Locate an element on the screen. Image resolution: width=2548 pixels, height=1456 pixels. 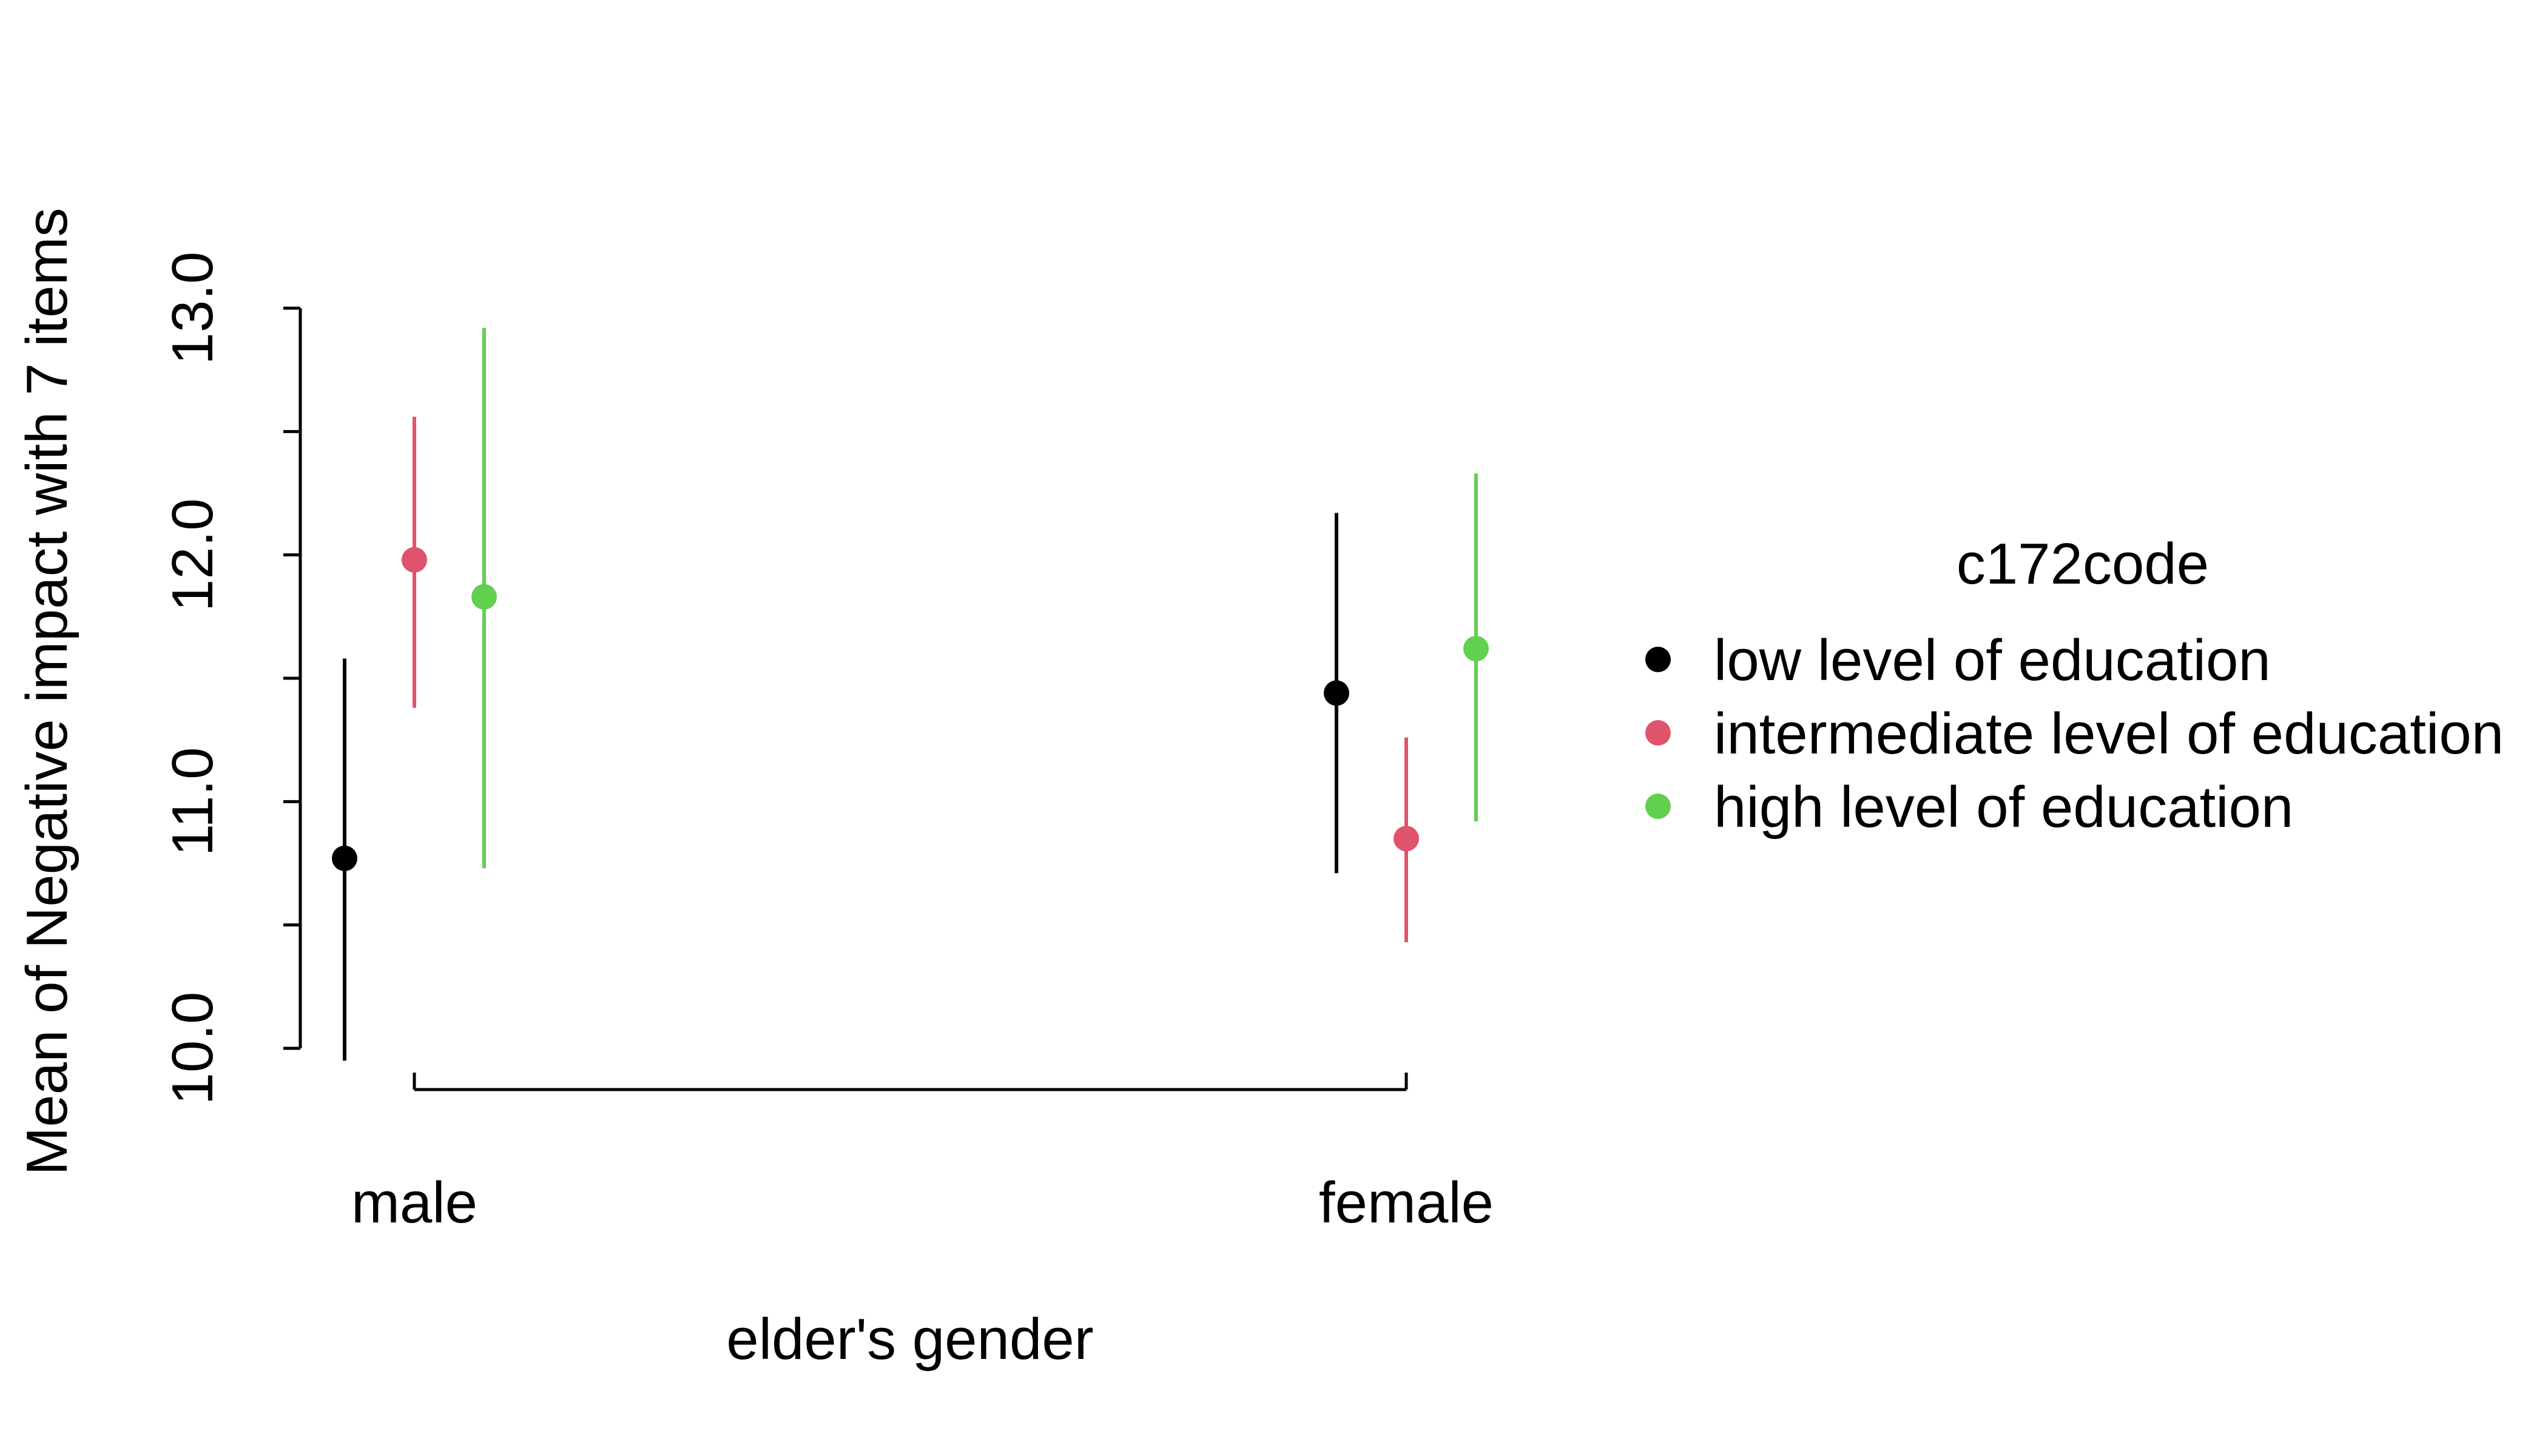
legend-label: intermediate level of education is located at coordinates (2109, 733).